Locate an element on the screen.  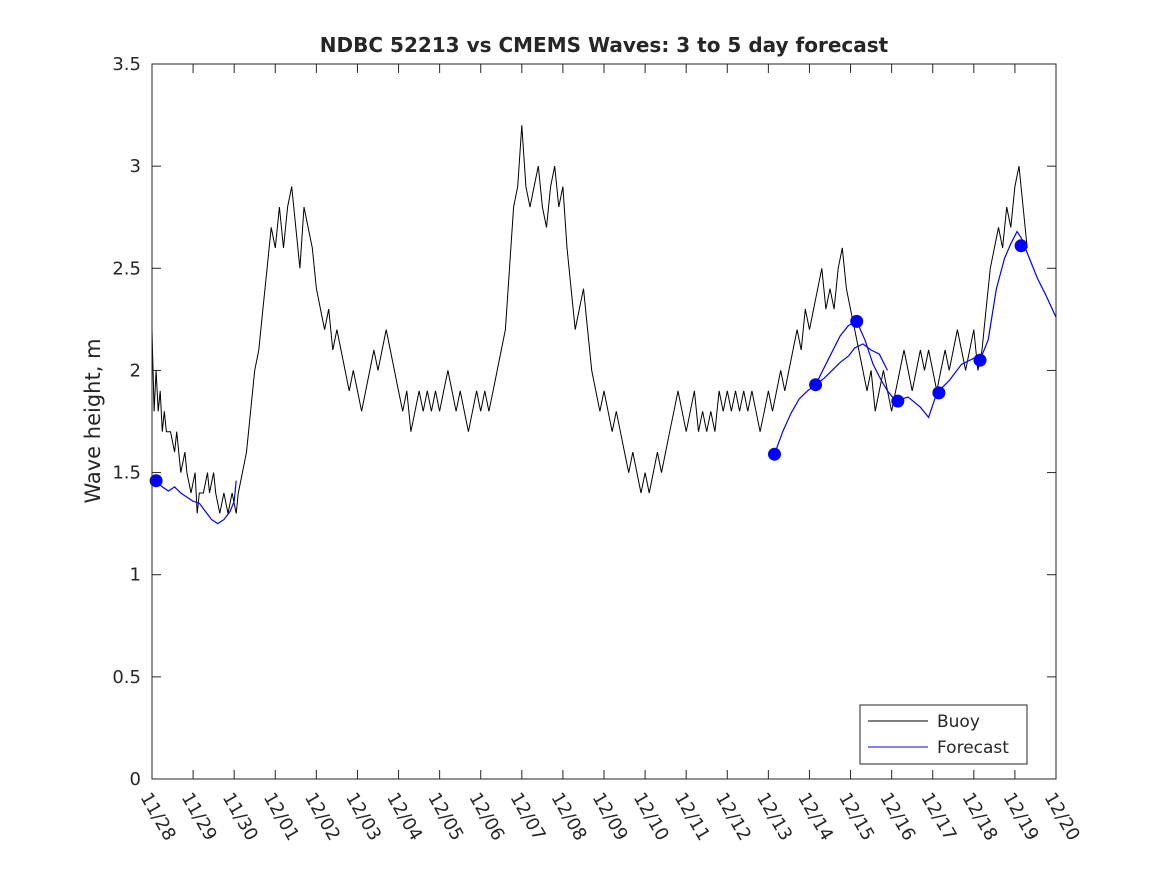
y-axis-label: Wave height, m is located at coordinates (93, 420).